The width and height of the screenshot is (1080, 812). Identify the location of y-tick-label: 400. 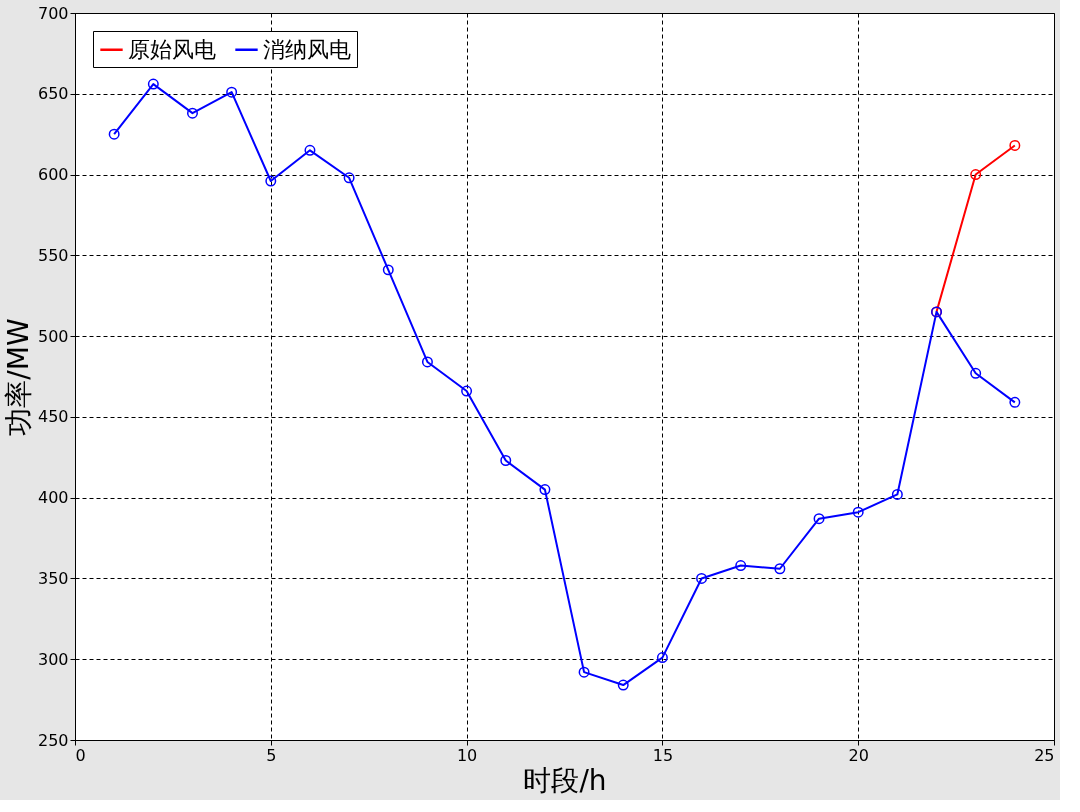
(53, 498).